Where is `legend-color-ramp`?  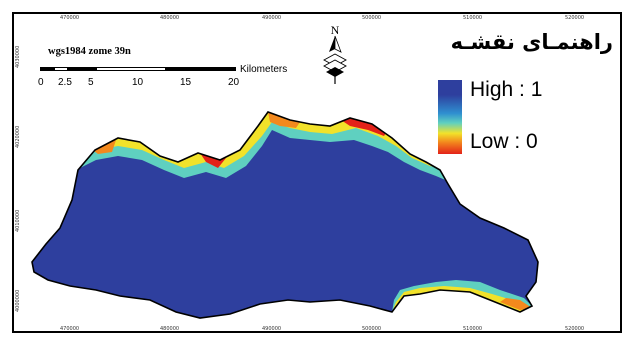
legend-color-ramp is located at coordinates (450, 117).